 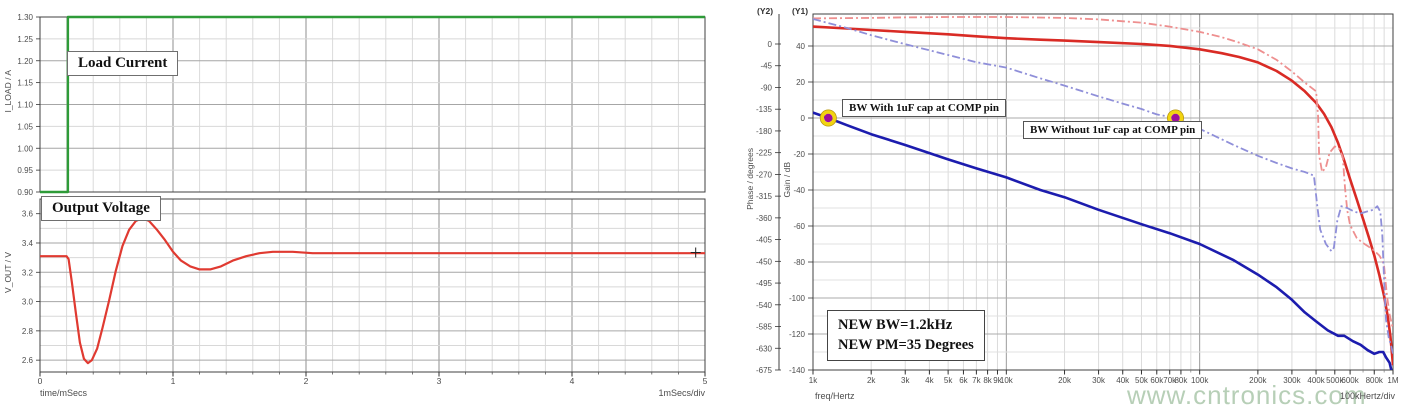 What do you see at coordinates (101, 208) in the screenshot?
I see `output-voltage-label: Output Voltage` at bounding box center [101, 208].